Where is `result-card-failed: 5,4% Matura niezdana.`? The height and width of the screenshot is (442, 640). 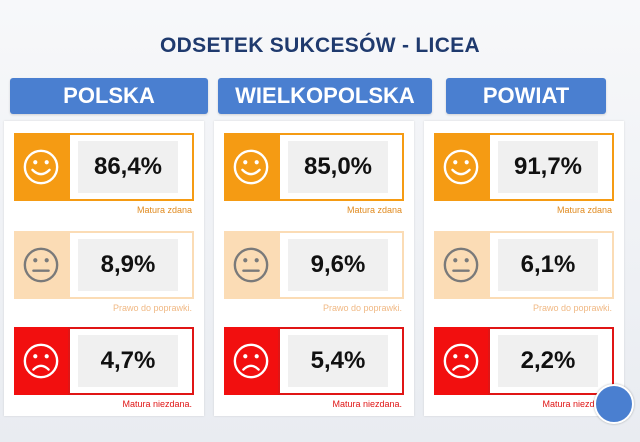 result-card-failed: 5,4% Matura niezdana. is located at coordinates (314, 368).